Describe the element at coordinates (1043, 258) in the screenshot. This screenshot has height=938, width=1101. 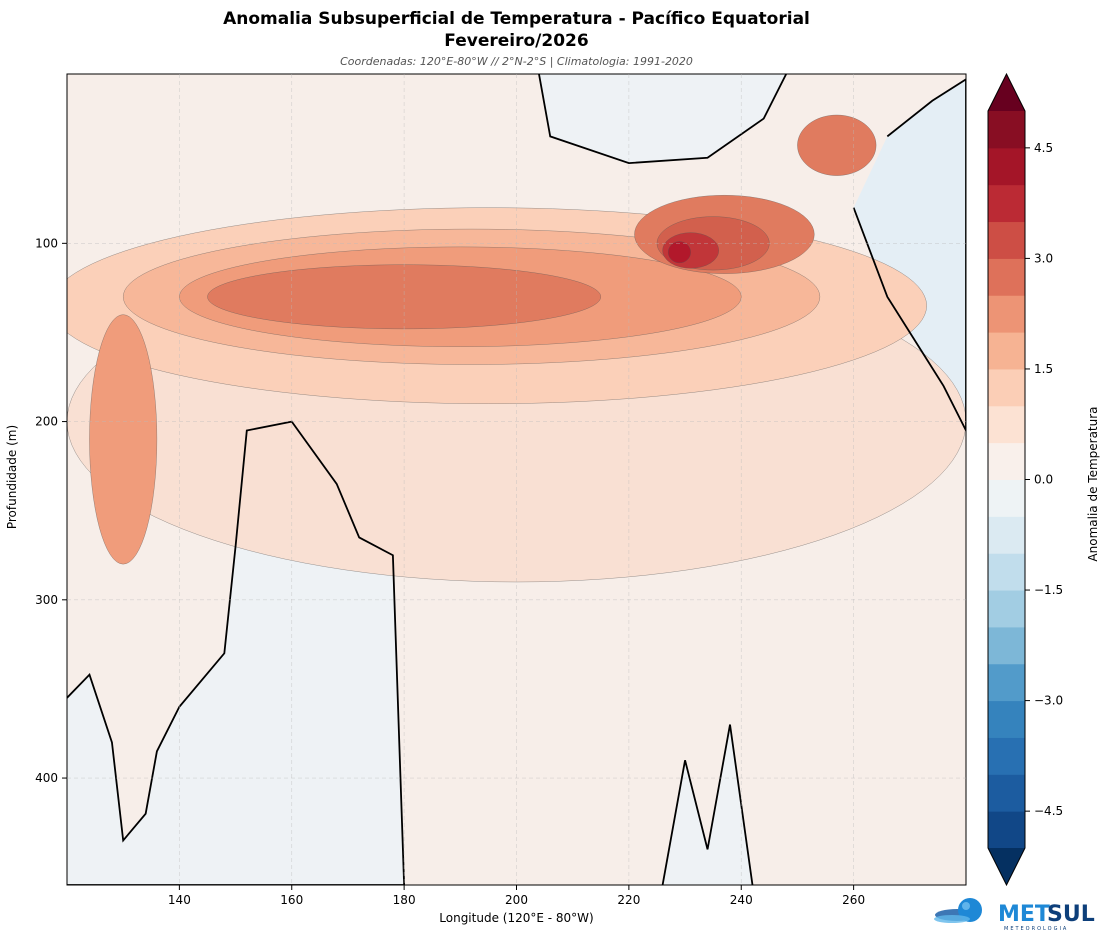
I see `colorbar-tick-label: 3.0` at that location.